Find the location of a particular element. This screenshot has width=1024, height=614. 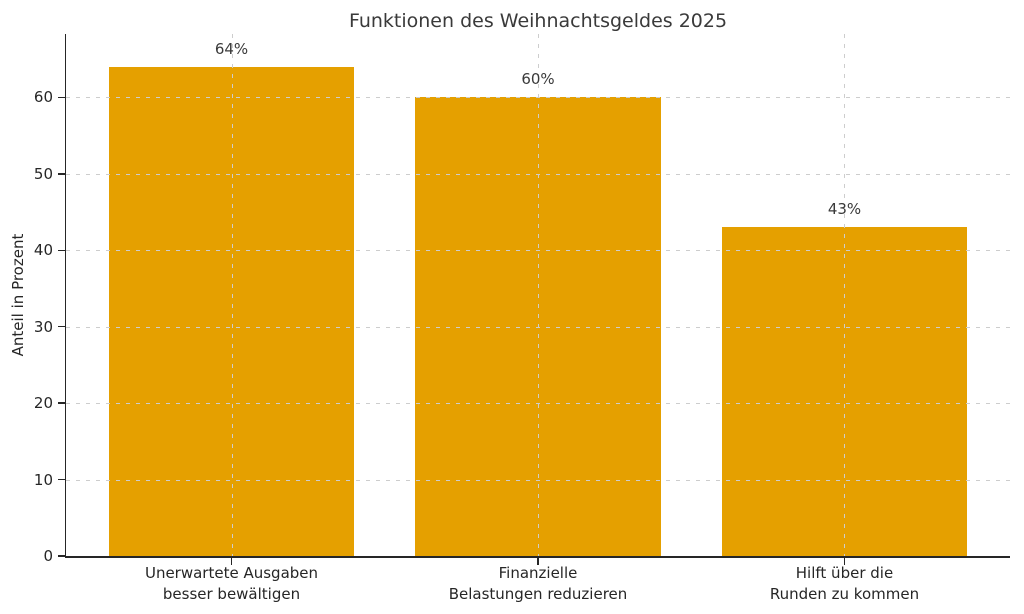

x-axis-line is located at coordinates (537, 557).